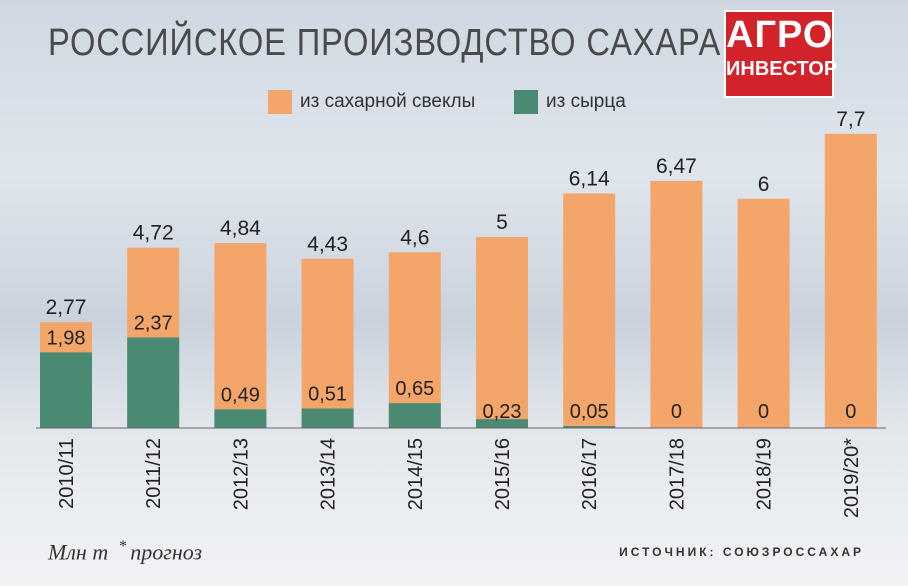 This screenshot has width=908, height=586. I want to click on x-tick-label: 2014/15, so click(416, 474).